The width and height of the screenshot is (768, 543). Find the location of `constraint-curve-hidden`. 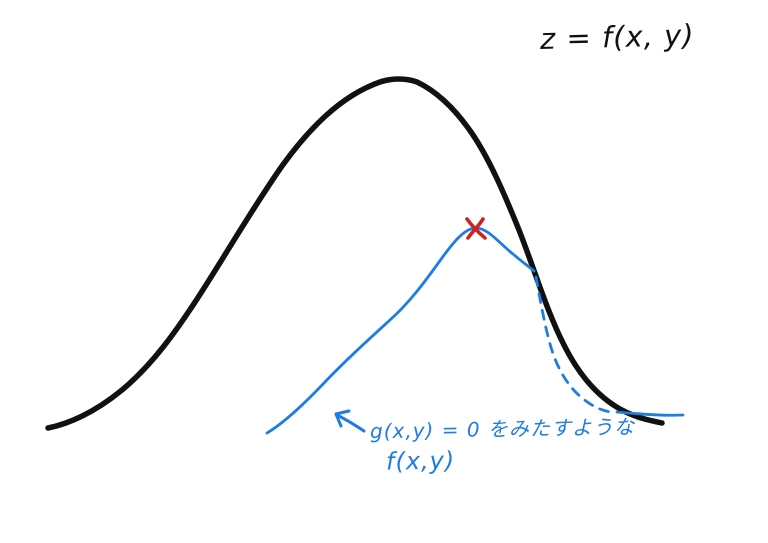

constraint-curve-hidden is located at coordinates (573, 344).